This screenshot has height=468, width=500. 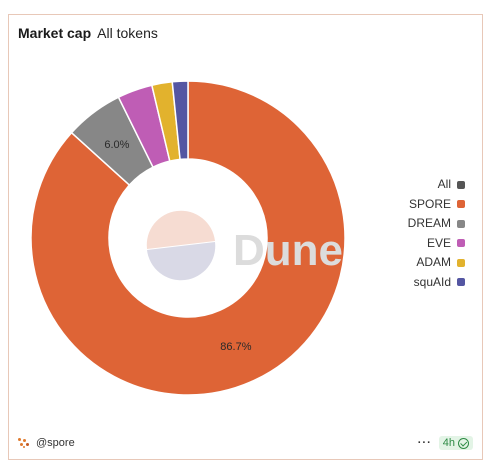 I want to click on legend-item-squaid: squAId, so click(x=436, y=283).